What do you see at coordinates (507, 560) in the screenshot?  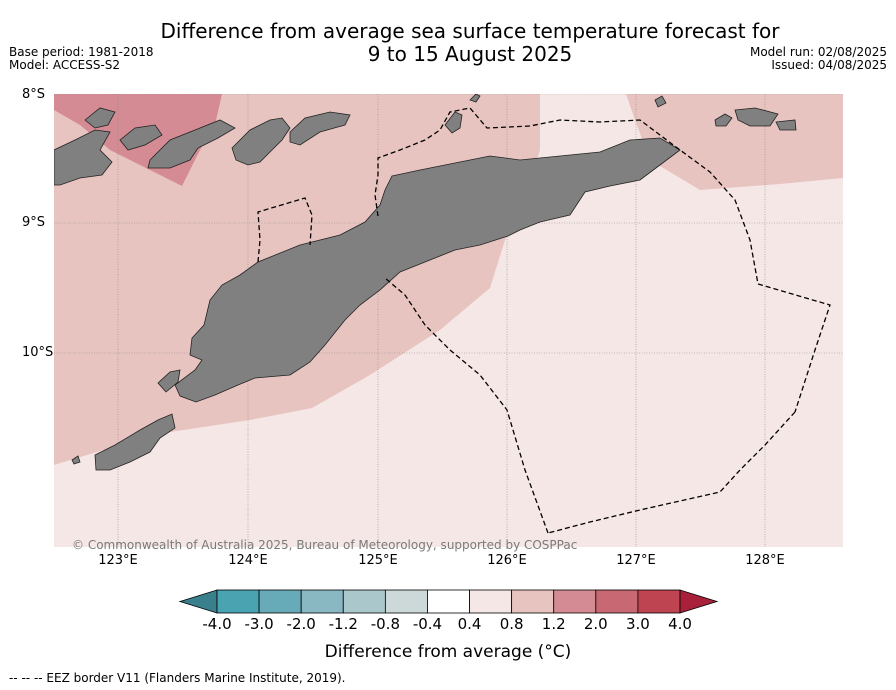 I see `lon-label-126e: 126°E` at bounding box center [507, 560].